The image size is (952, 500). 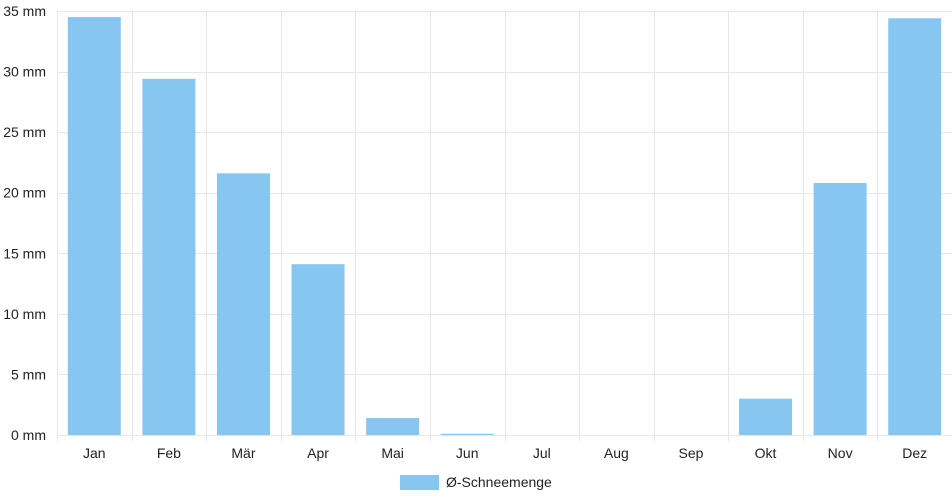 I want to click on x-tick-label: Jun, so click(x=467, y=453).